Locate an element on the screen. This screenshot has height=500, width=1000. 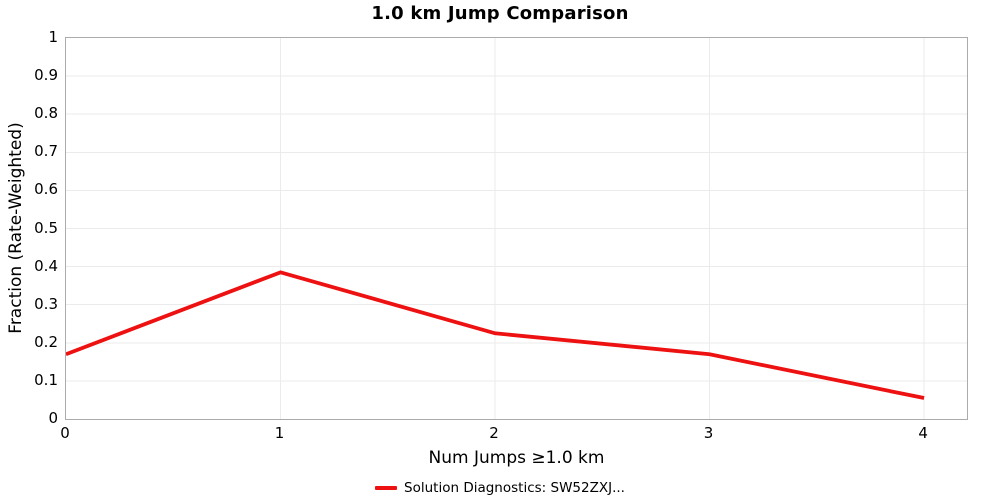
y-tick-label: 0.6 is located at coordinates (46, 189).